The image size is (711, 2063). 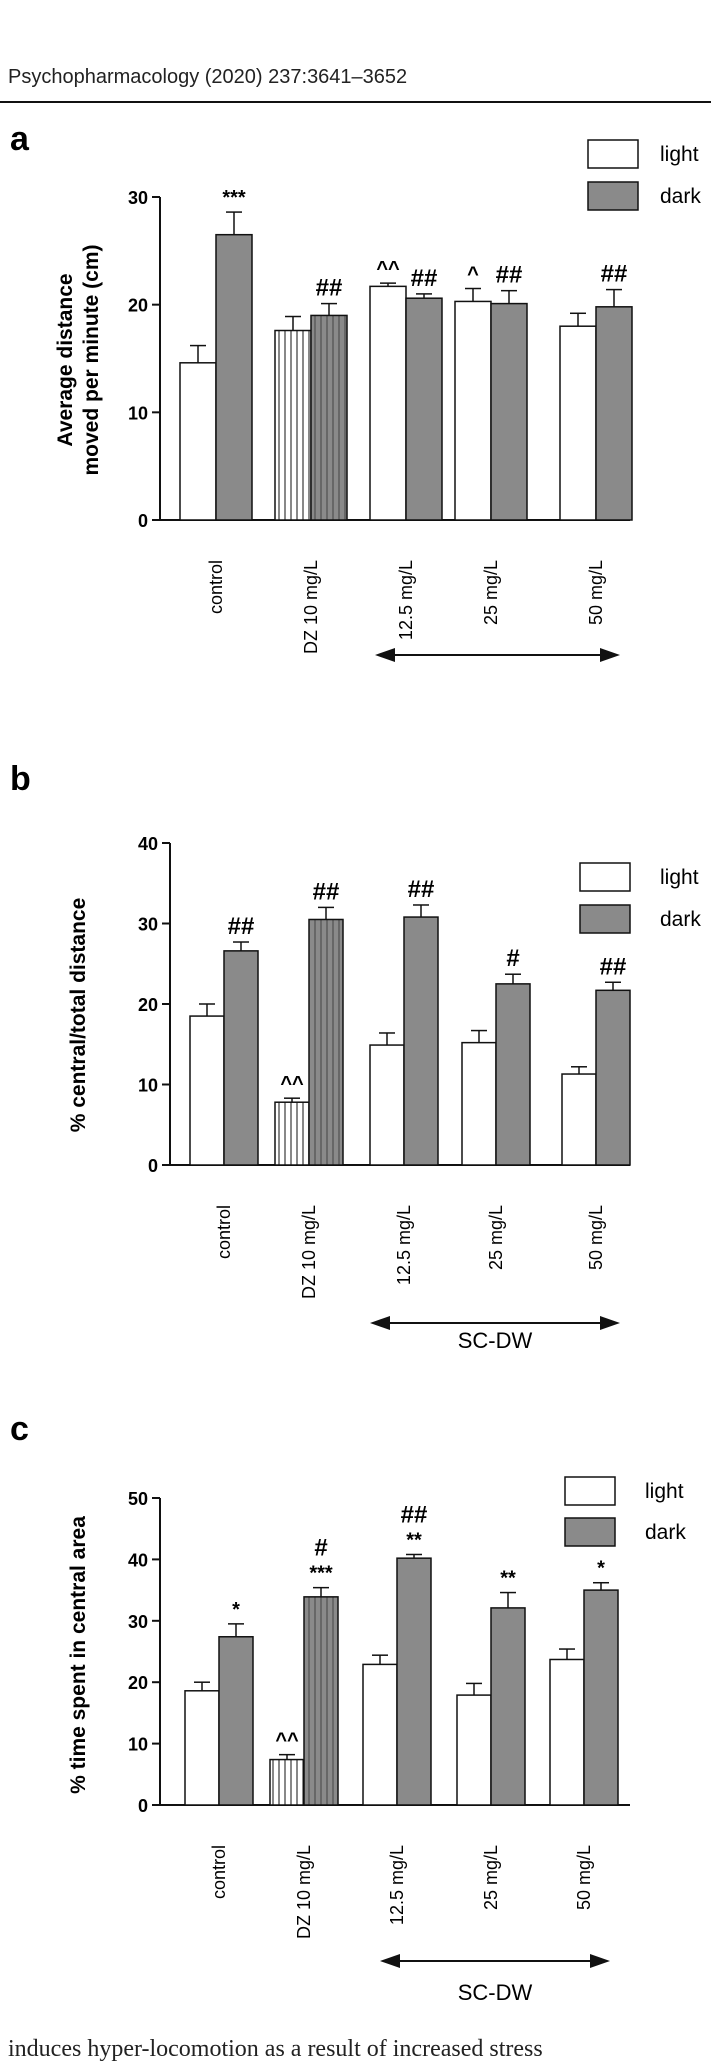 I want to click on panel-letter: b, so click(x=20, y=779).